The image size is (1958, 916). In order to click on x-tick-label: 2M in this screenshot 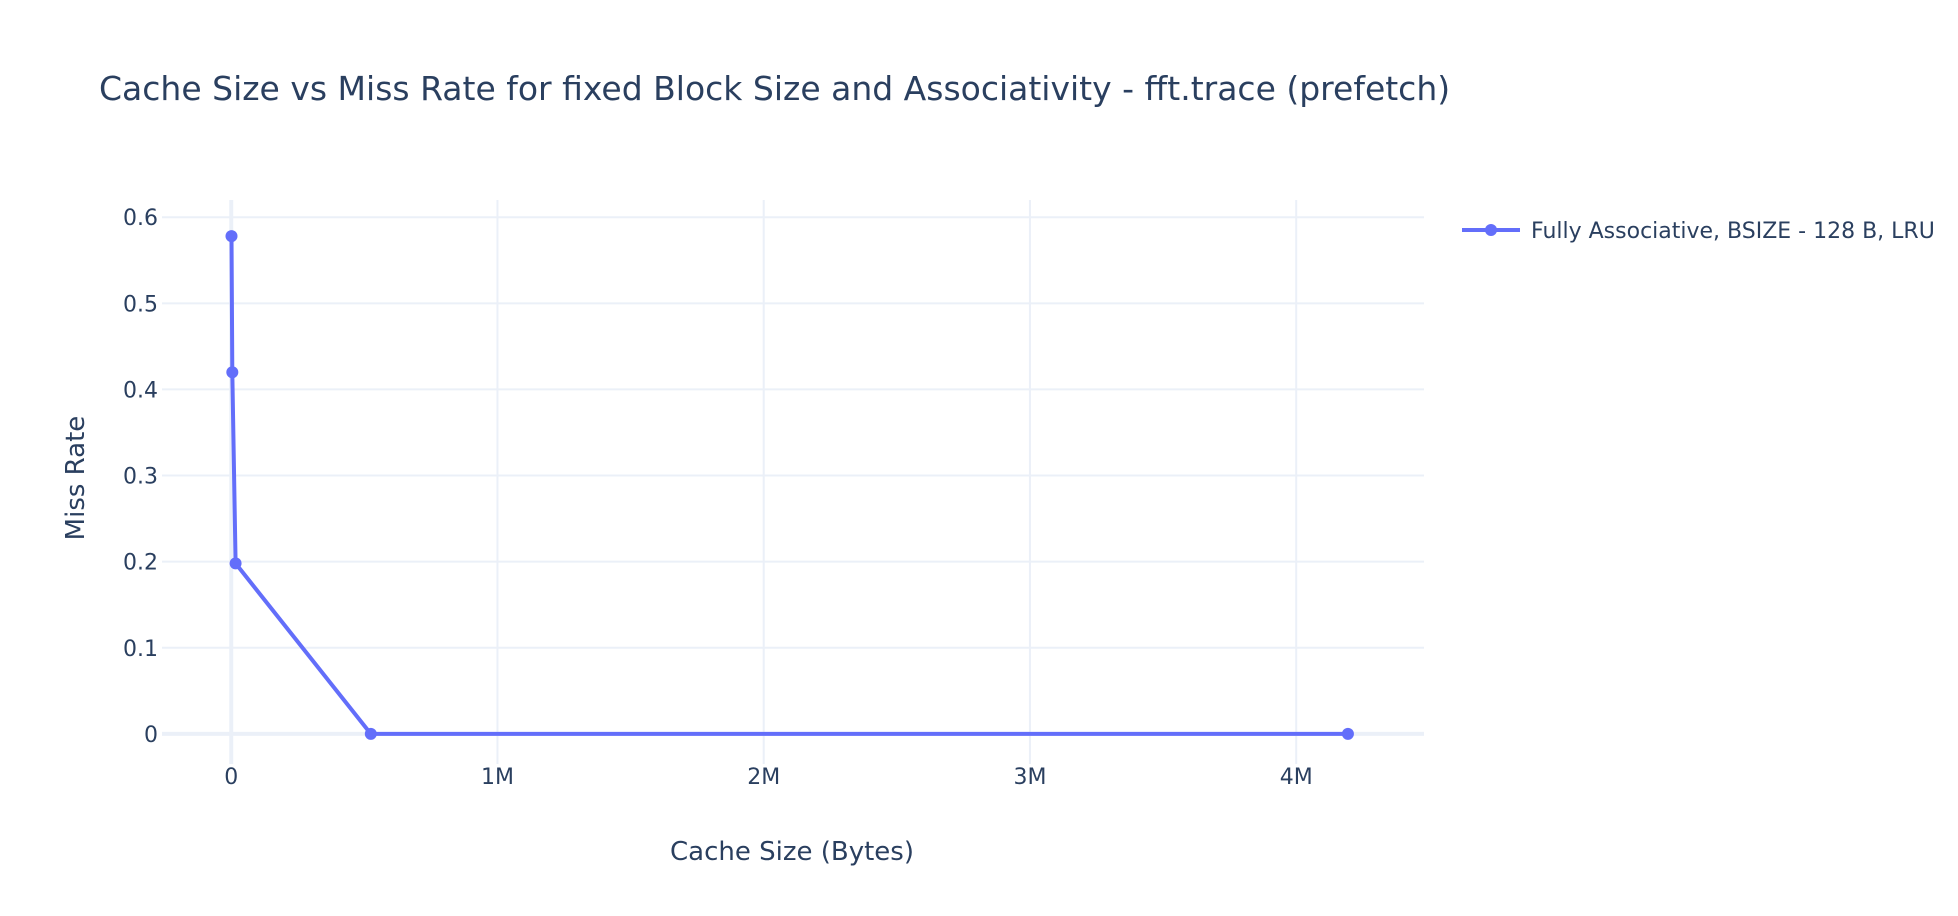, I will do `click(763, 777)`.